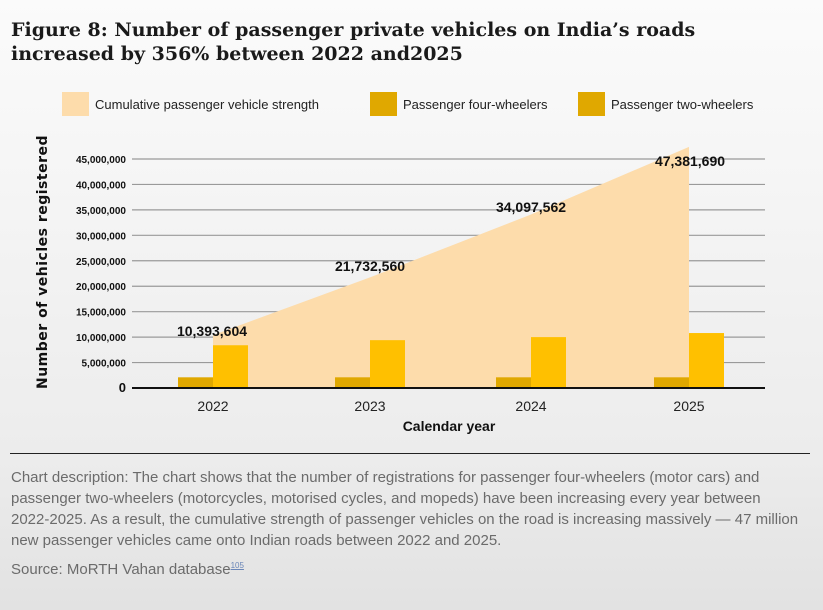 The width and height of the screenshot is (823, 610). Describe the element at coordinates (690, 161) in the screenshot. I see `data-label: 47,381,690` at that location.